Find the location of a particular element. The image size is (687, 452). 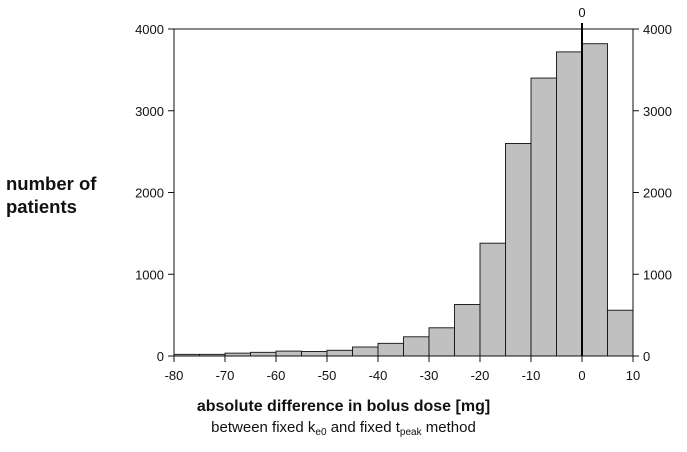

x-tick-label: -60 is located at coordinates (276, 375).